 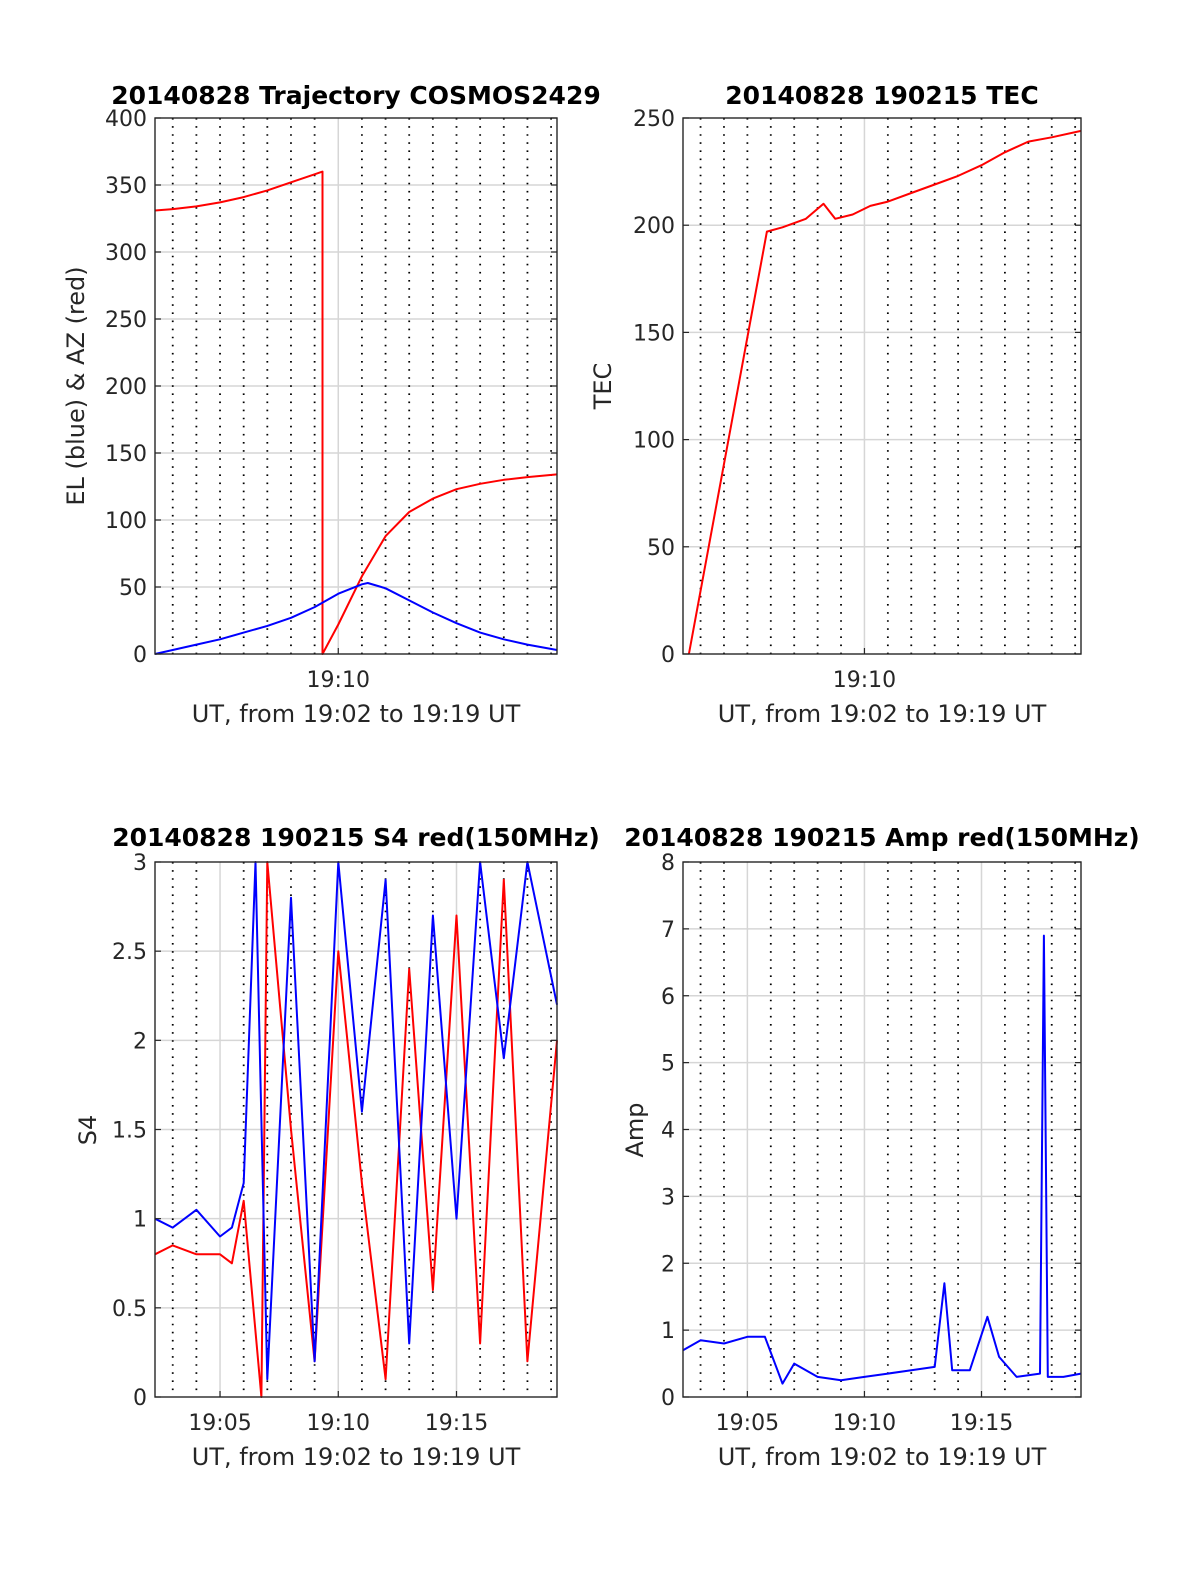 What do you see at coordinates (126, 186) in the screenshot?
I see `y-tick-label: 350` at bounding box center [126, 186].